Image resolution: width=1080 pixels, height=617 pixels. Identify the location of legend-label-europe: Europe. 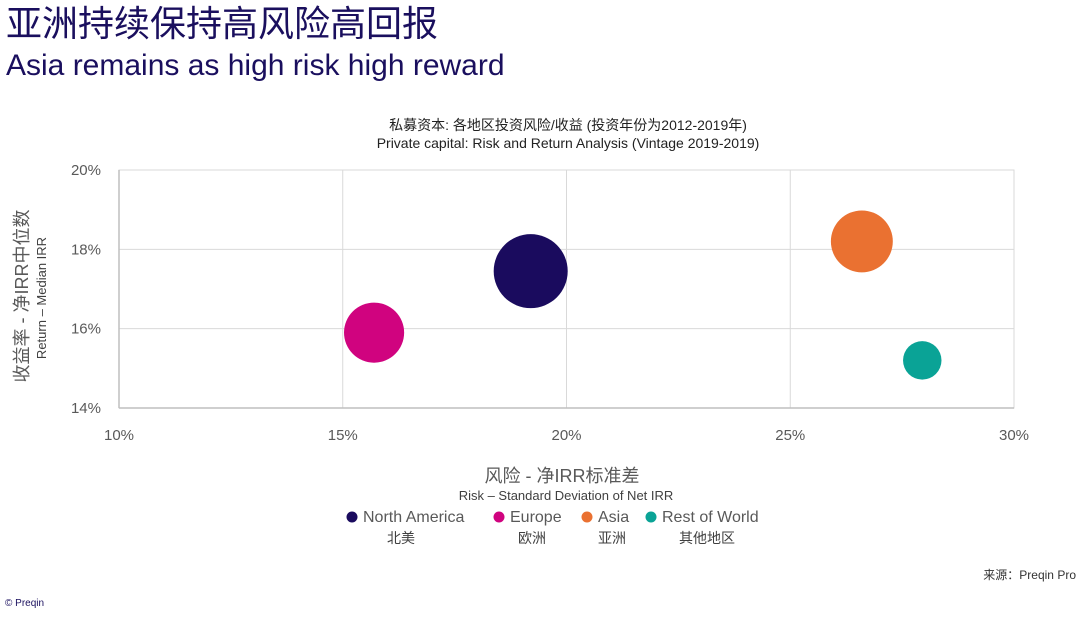
(536, 517).